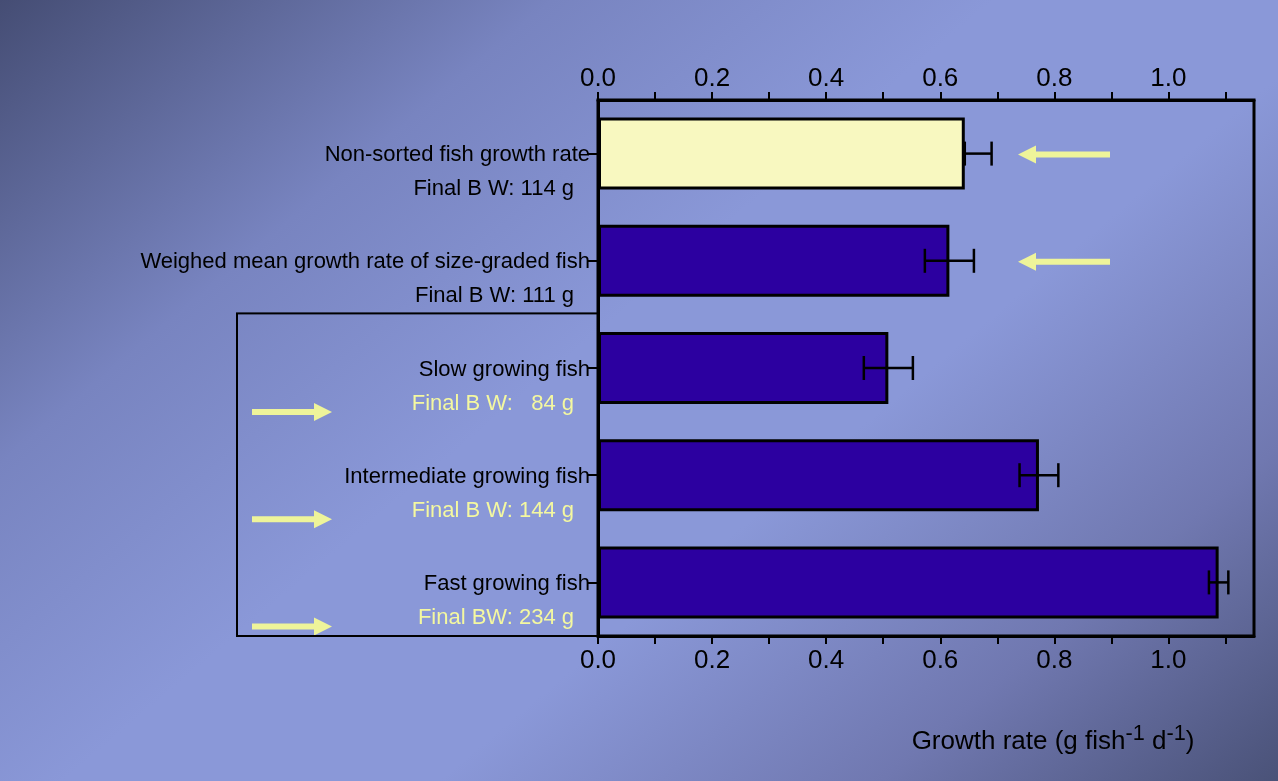 This screenshot has width=1278, height=781. What do you see at coordinates (1054, 77) in the screenshot?
I see `x2-tick-label: 0.8` at bounding box center [1054, 77].